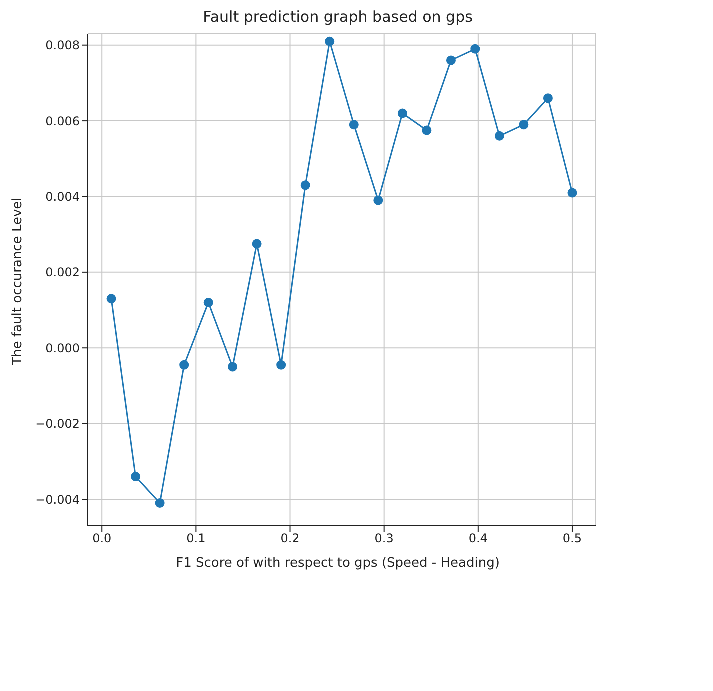 This screenshot has height=691, width=713. Describe the element at coordinates (102, 539) in the screenshot. I see `x-tick-label: 0.0` at that location.